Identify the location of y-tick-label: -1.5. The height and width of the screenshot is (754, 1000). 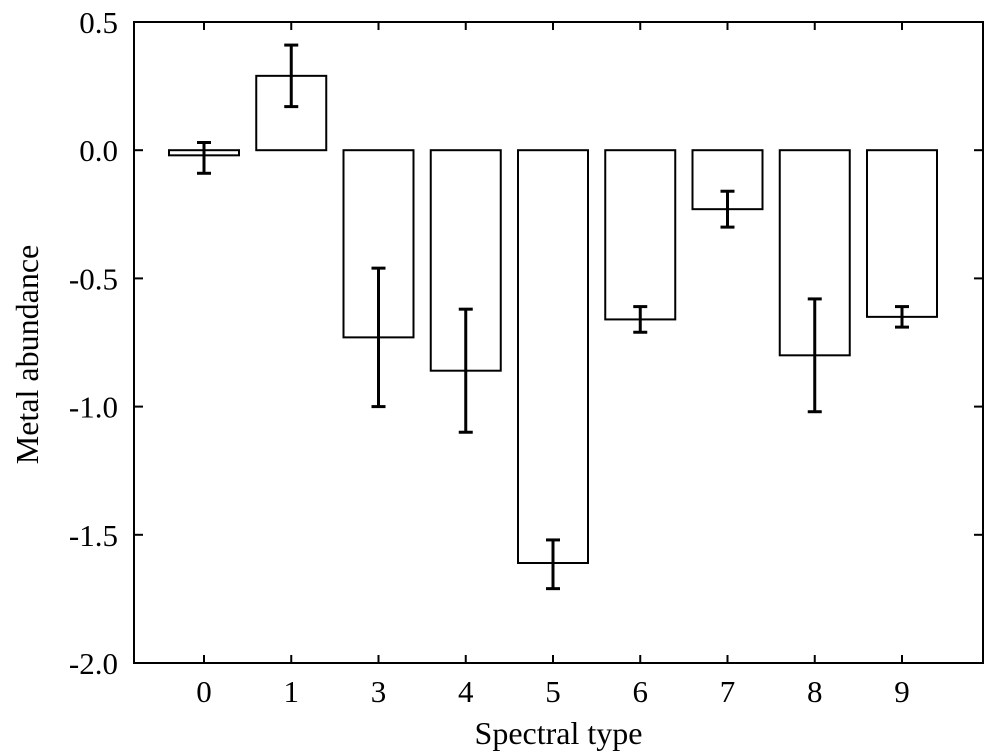
(93, 535).